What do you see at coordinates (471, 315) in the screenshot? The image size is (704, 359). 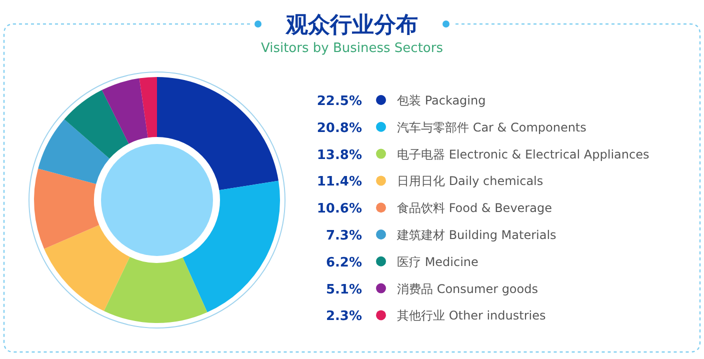 I see `legend-label: 其他行业 Other industries` at bounding box center [471, 315].